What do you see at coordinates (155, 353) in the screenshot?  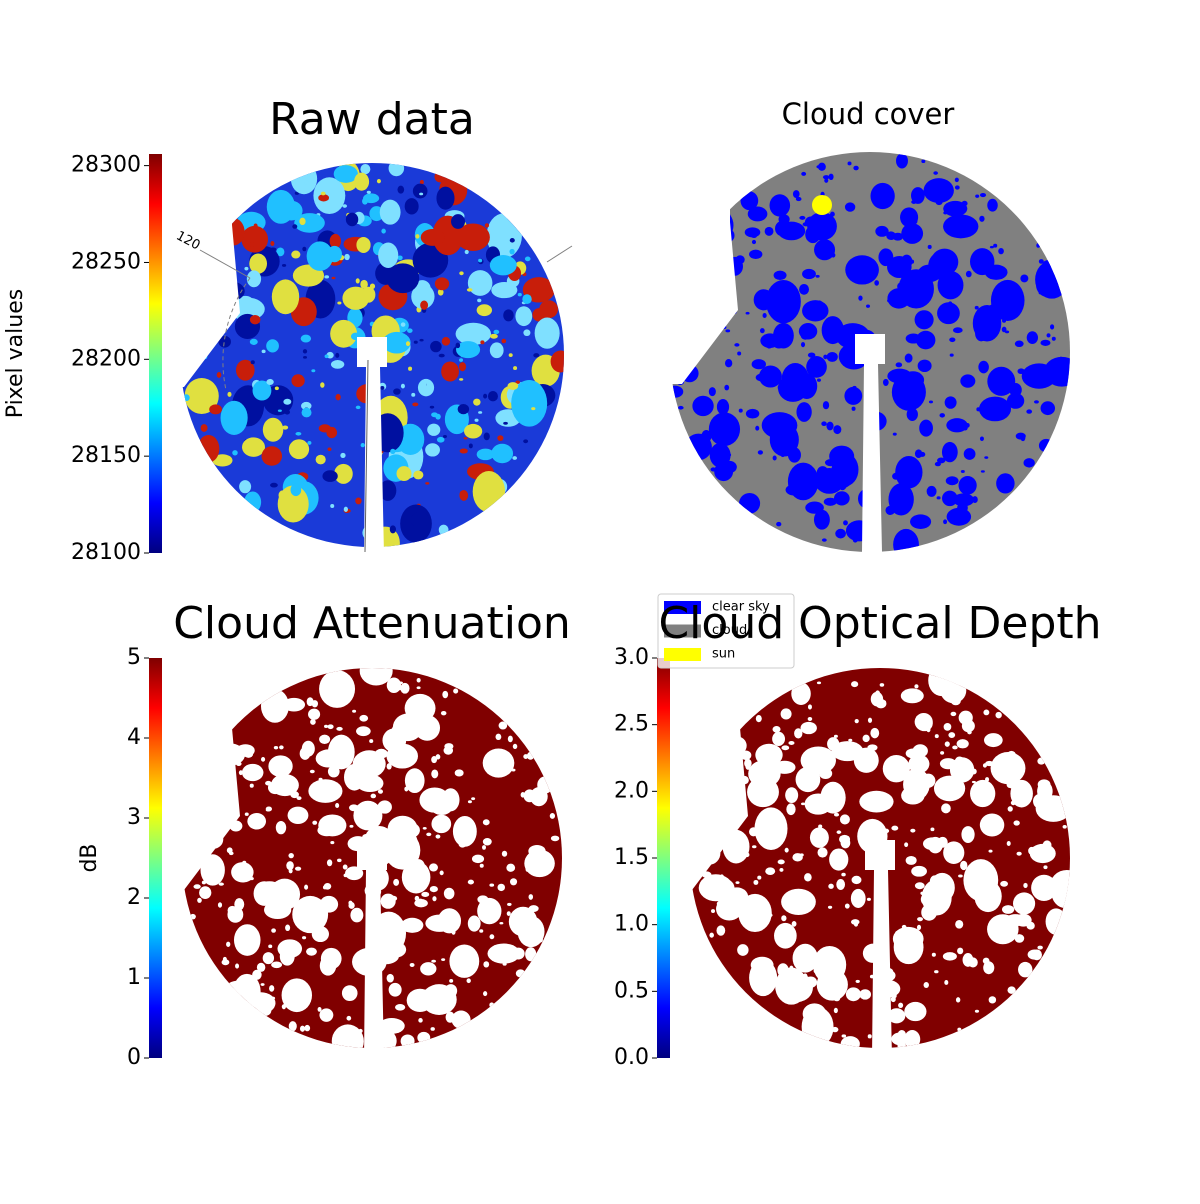 I see `colorbar` at bounding box center [155, 353].